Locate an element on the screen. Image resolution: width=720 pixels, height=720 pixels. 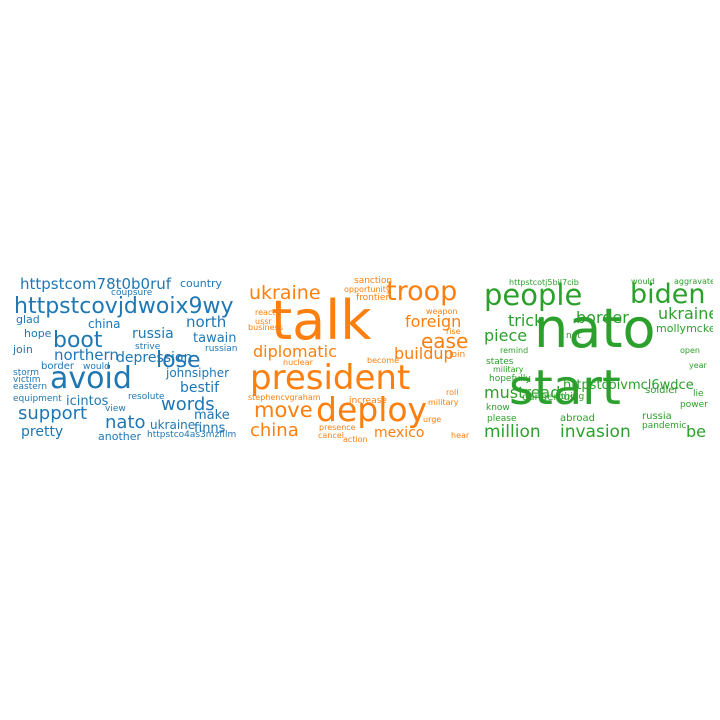
word-biden: biden is located at coordinates (668, 294).